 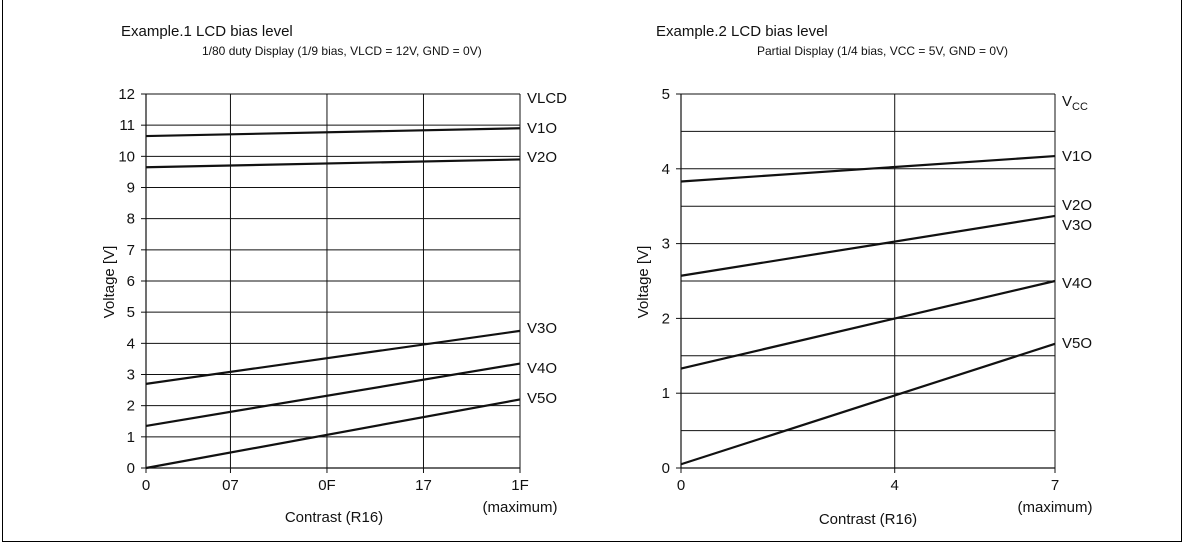 I want to click on x-tick-label: 4, so click(x=895, y=485).